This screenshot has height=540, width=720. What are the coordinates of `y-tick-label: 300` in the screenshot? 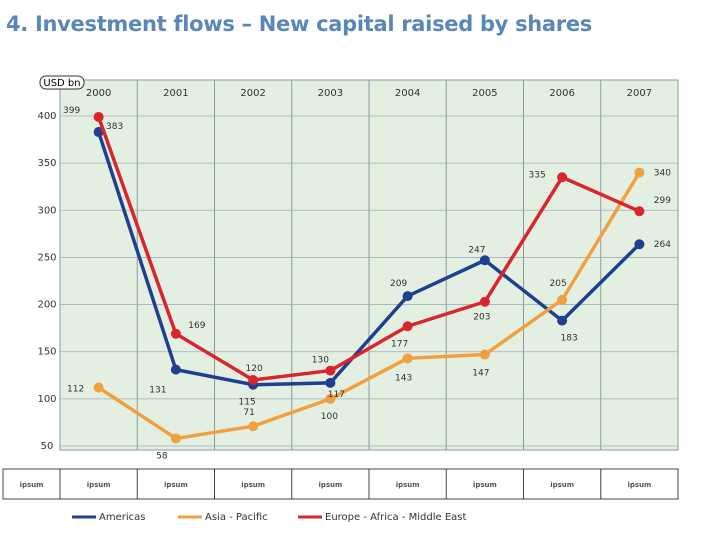 It's located at (46, 210).